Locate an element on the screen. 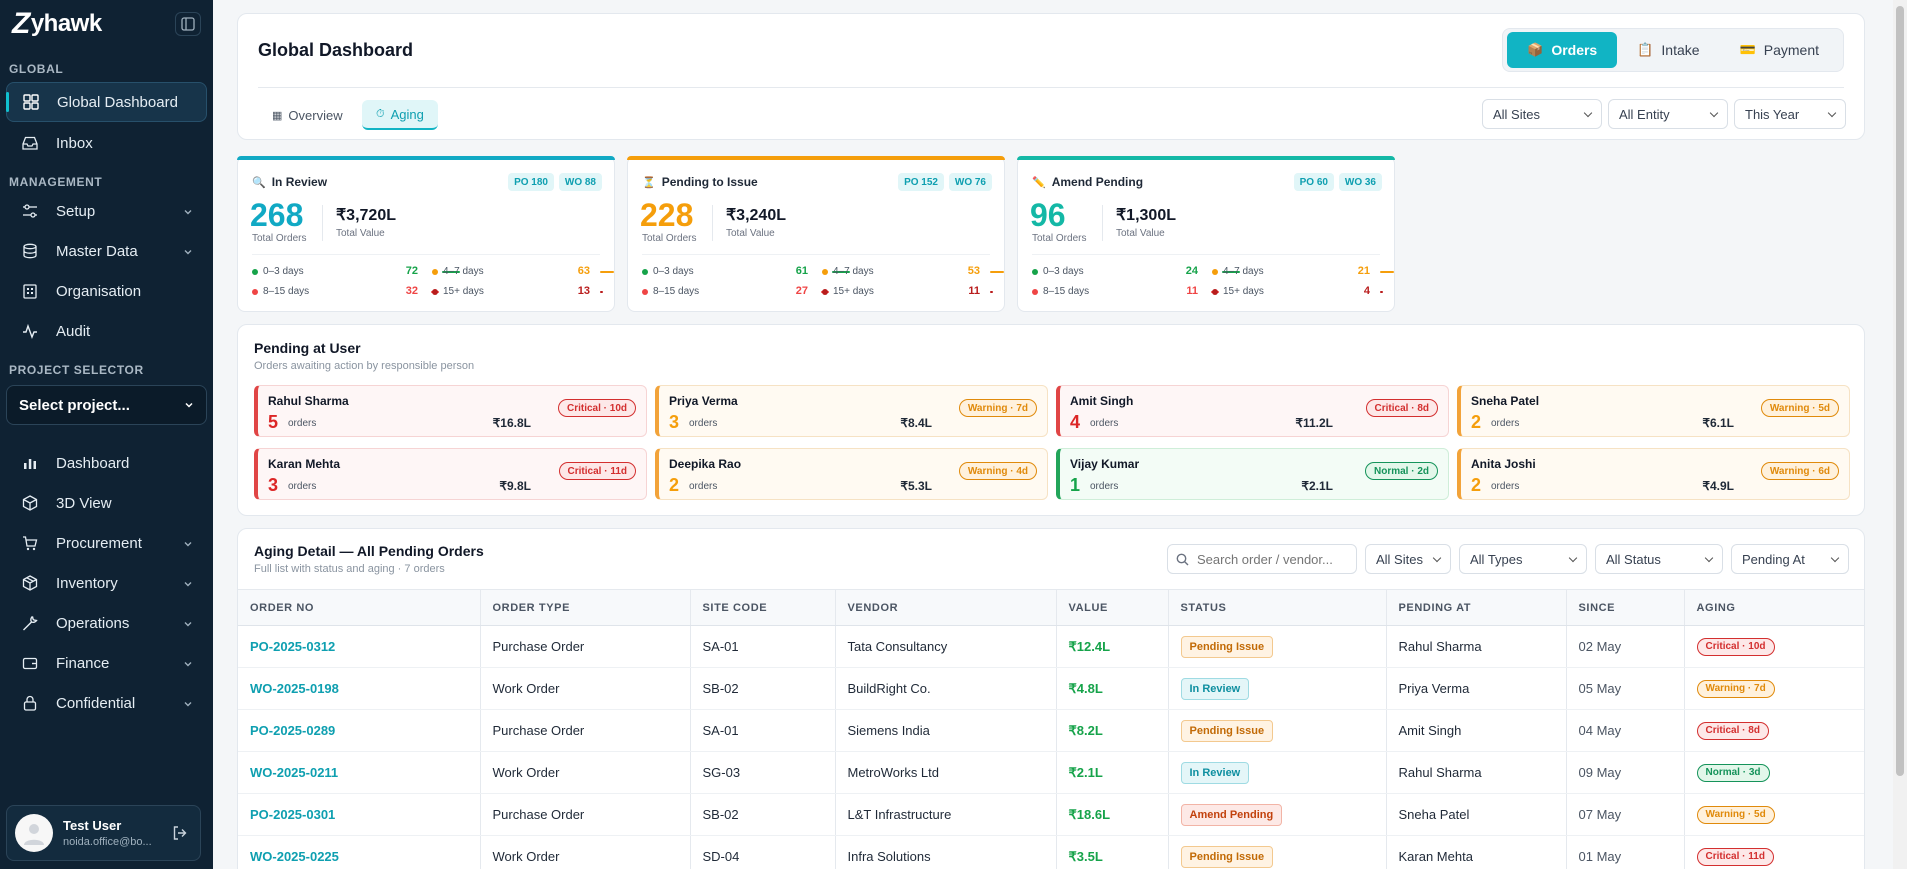 Image resolution: width=1907 pixels, height=869 pixels. pending-value: ₹4.9L is located at coordinates (1718, 486).